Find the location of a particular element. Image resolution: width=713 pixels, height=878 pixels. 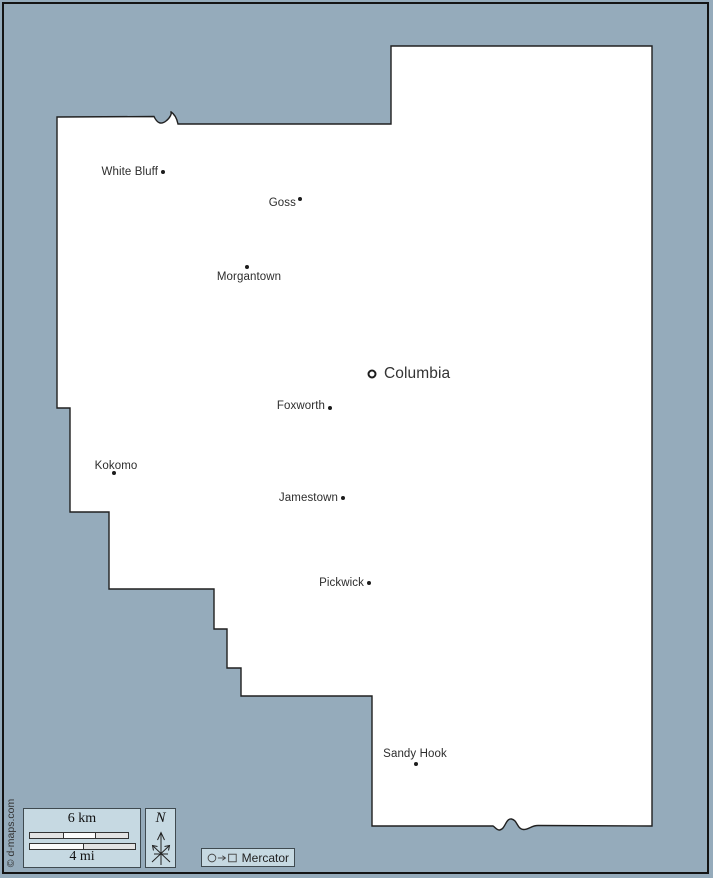

projection-label: Mercator is located at coordinates (265, 857).